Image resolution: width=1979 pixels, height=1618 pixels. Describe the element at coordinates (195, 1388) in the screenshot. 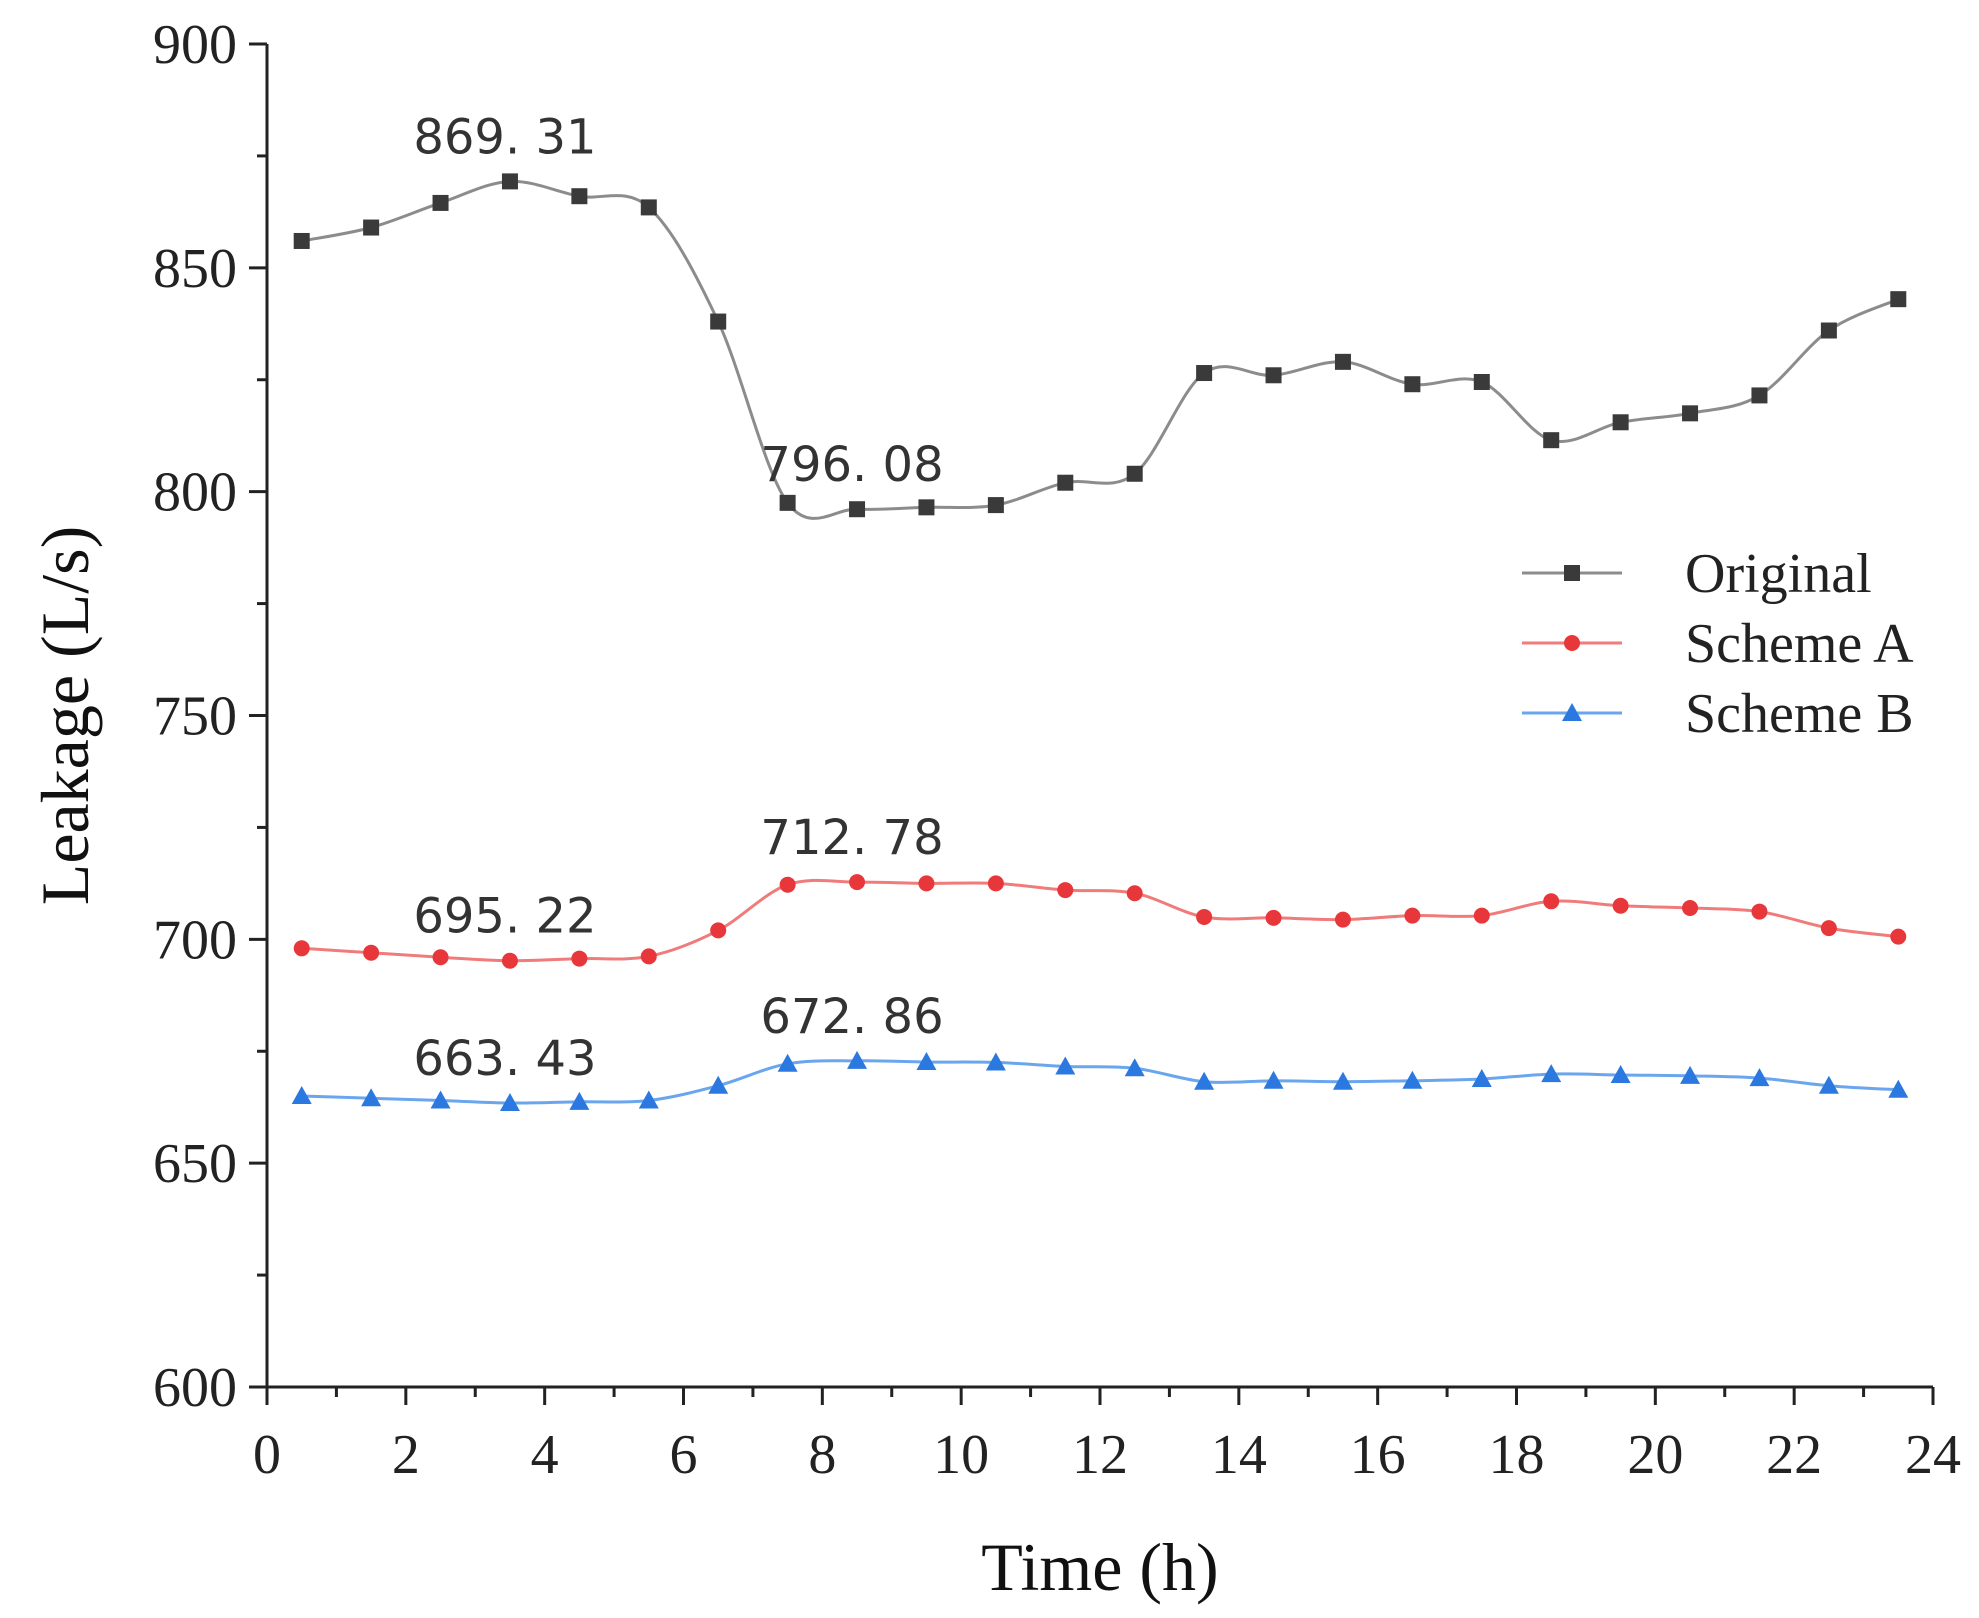

I see `y-tick-label: 600` at that location.